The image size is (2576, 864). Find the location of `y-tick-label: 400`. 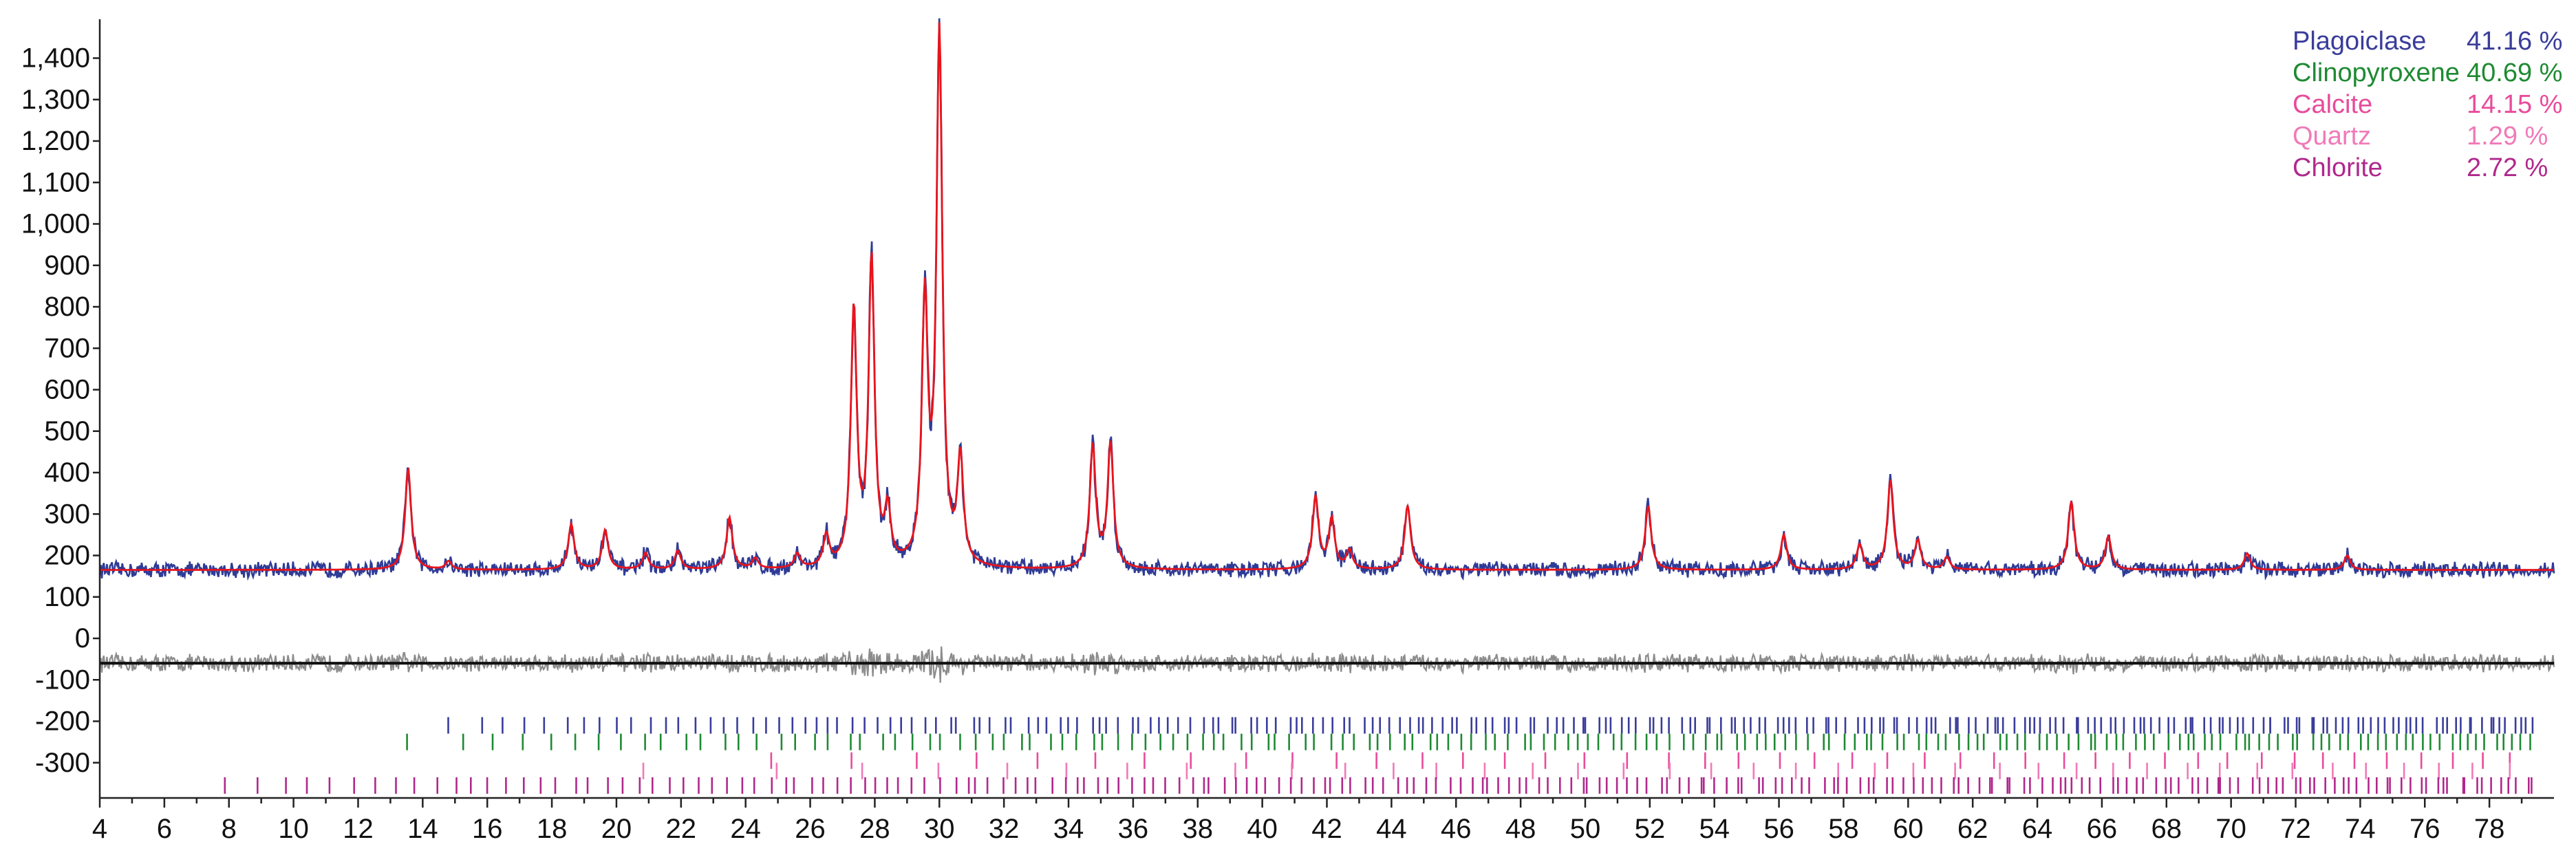

y-tick-label: 400 is located at coordinates (67, 472).